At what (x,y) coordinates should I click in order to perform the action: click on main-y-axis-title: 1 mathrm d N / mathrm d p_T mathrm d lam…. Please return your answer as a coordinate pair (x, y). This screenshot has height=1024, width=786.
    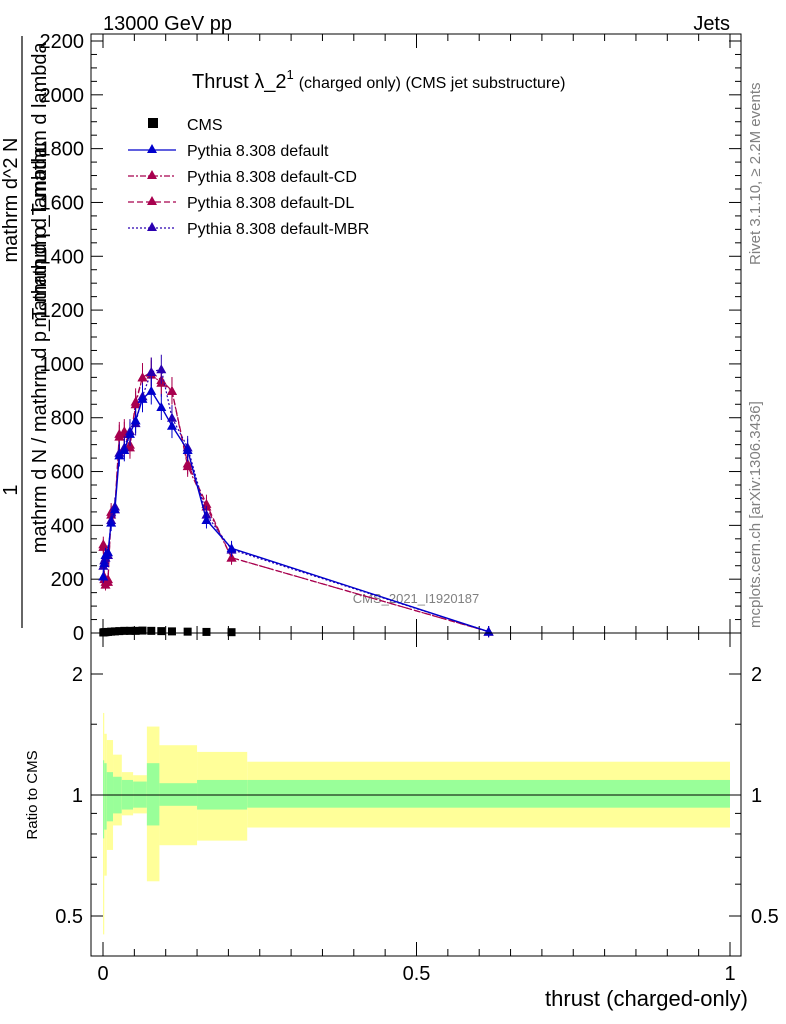
    Looking at the image, I should click on (25, 332).